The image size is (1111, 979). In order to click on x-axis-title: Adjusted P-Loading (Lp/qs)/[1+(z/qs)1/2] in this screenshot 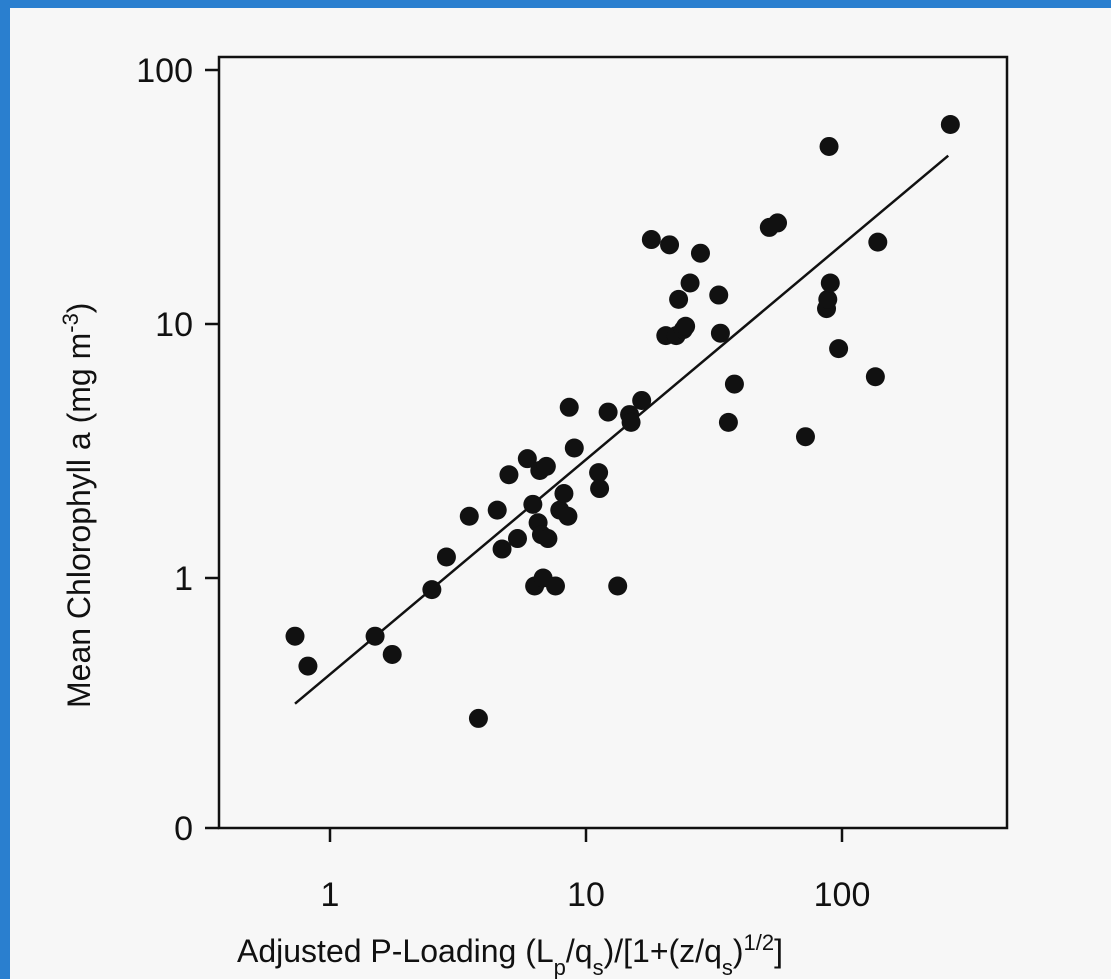, I will do `click(510, 954)`.